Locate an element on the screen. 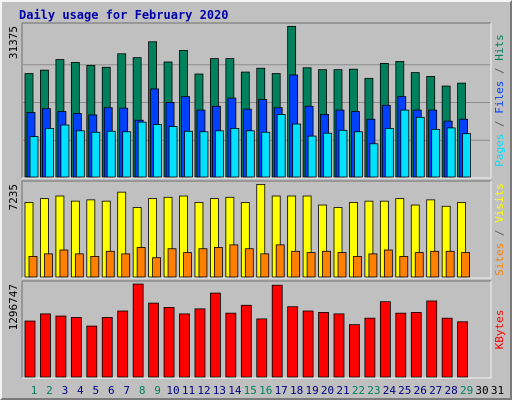 The height and width of the screenshot is (400, 512). x-label-day-23: 23 is located at coordinates (373, 390).